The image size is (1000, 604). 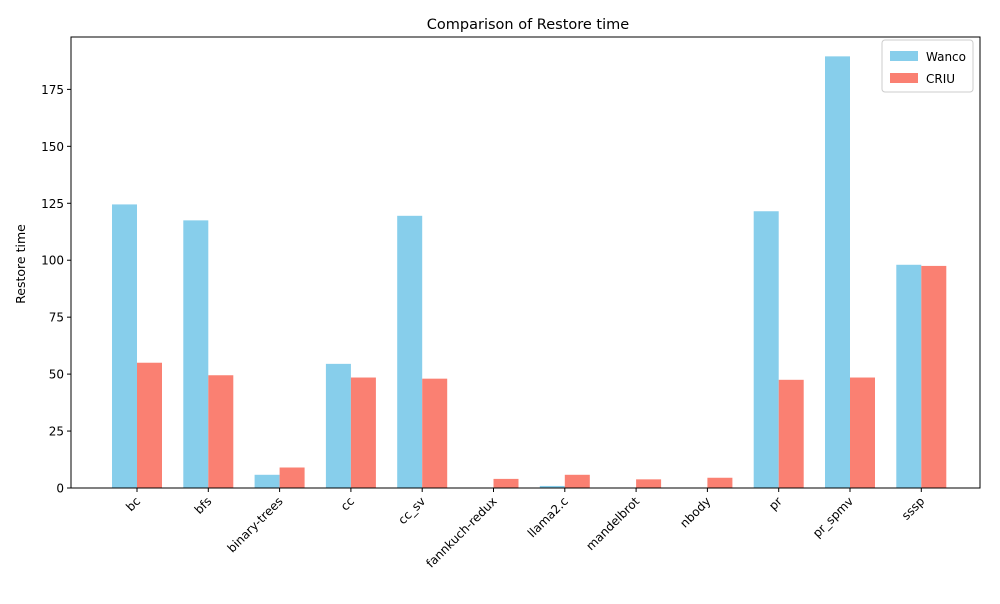 What do you see at coordinates (292, 477) in the screenshot?
I see `bar-criu-binary-trees` at bounding box center [292, 477].